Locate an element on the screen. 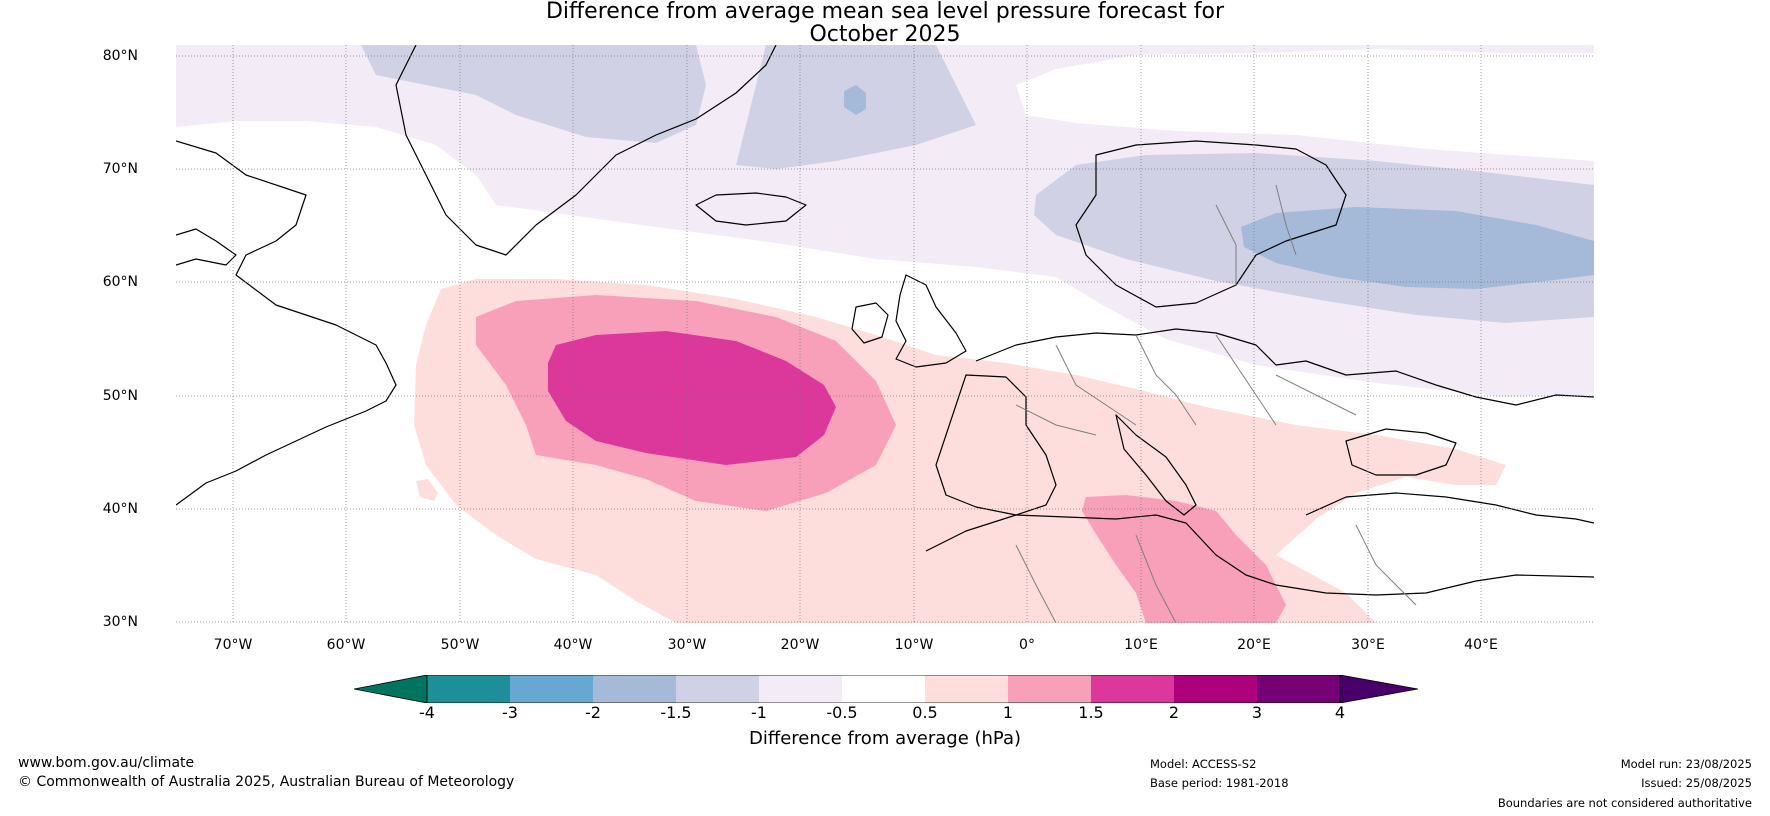  lat-label-40n: 40°N is located at coordinates (120, 509).